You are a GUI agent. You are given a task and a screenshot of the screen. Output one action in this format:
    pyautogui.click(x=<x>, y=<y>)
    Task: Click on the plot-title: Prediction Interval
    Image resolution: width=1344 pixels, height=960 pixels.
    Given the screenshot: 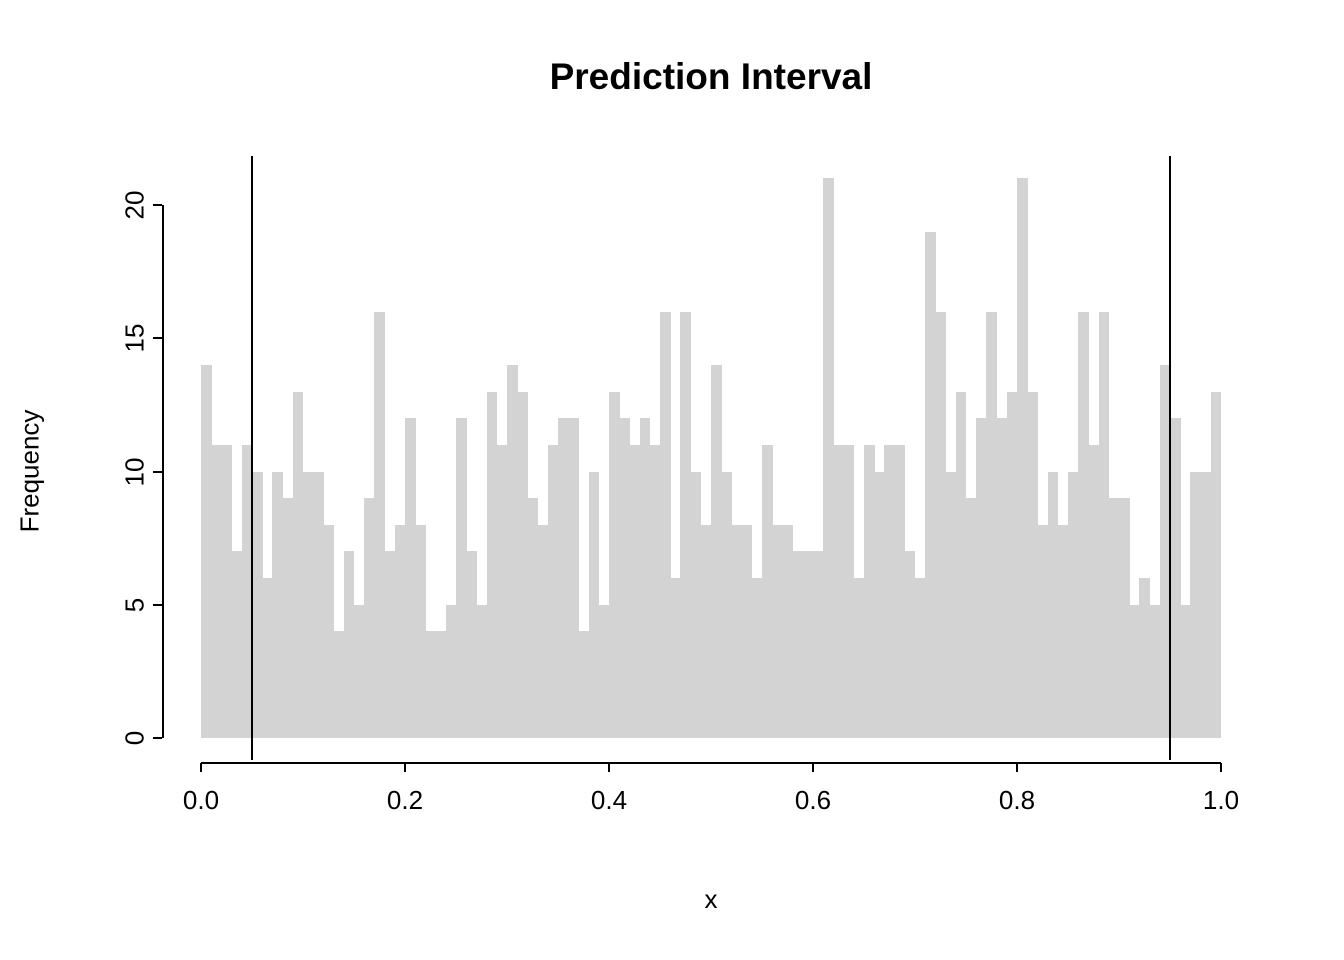 What is the action you would take?
    pyautogui.click(x=711, y=76)
    